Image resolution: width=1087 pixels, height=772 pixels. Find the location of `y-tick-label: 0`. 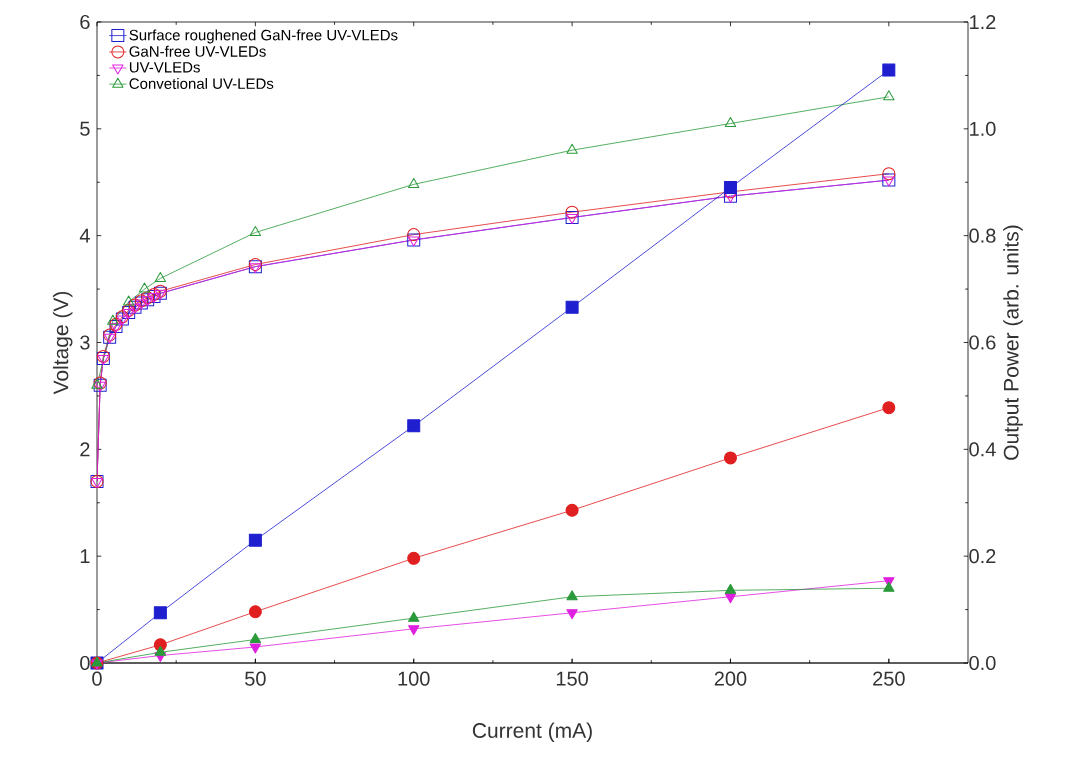

y-tick-label: 0 is located at coordinates (85, 663).